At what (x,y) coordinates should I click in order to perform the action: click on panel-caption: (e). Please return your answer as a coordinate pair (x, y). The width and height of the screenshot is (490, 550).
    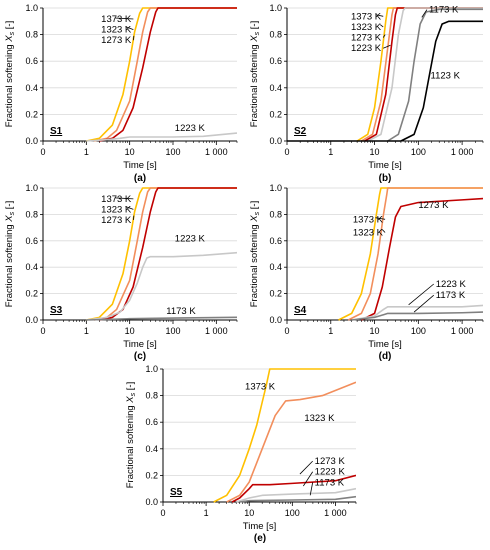
    Looking at the image, I should click on (260, 538).